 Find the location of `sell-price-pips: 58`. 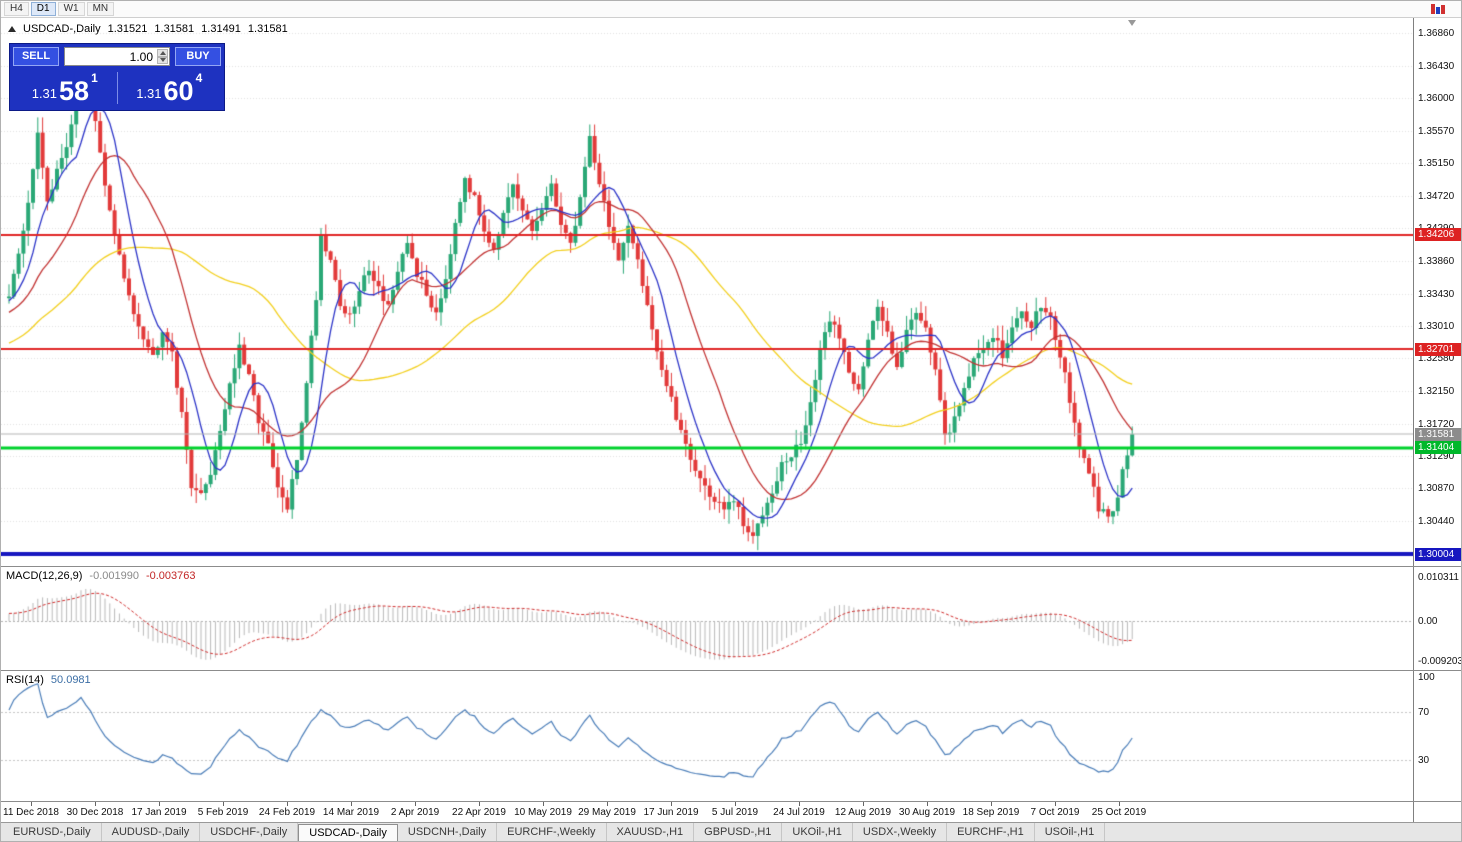

sell-price-pips: 58 is located at coordinates (74, 91).